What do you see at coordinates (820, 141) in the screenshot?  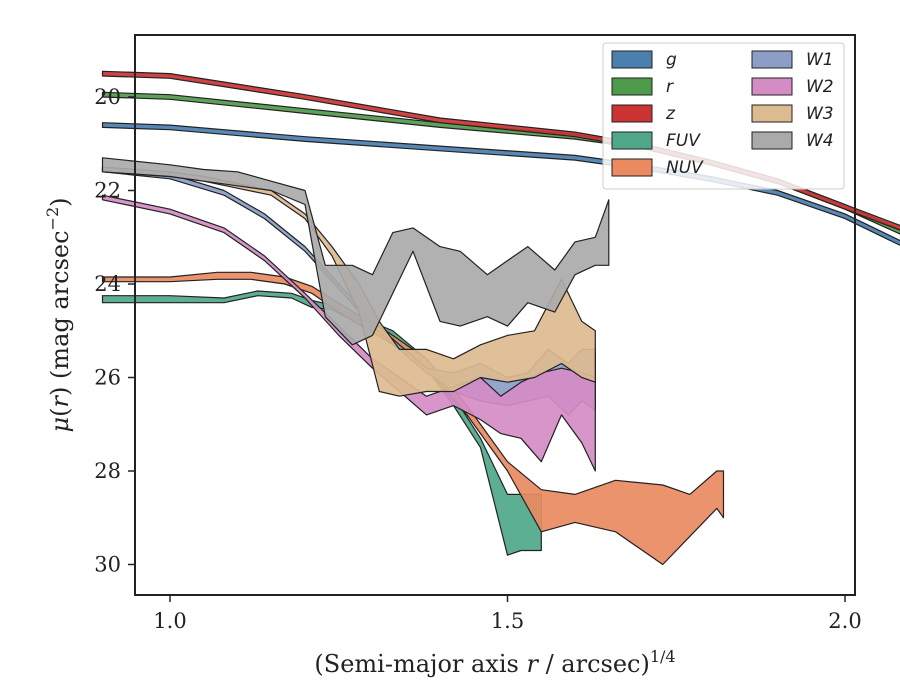 I see `legend-label-w4: W4` at bounding box center [820, 141].